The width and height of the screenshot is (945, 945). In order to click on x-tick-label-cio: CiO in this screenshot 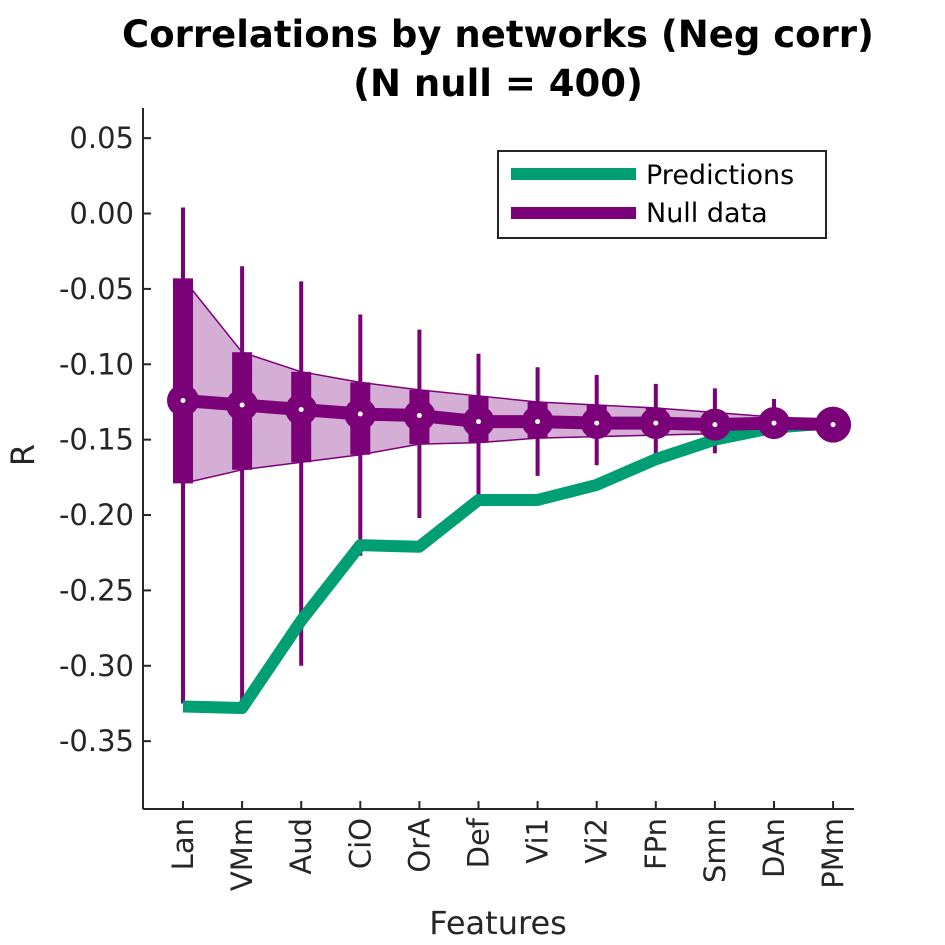, I will do `click(360, 843)`.